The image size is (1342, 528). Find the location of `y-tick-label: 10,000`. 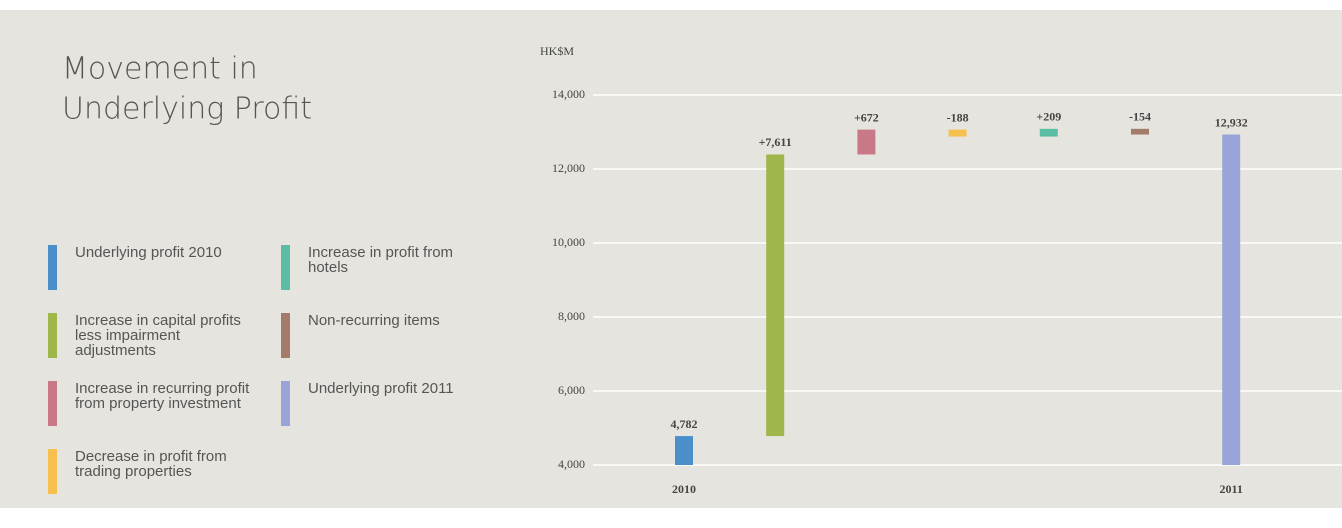

y-tick-label: 10,000 is located at coordinates (568, 242).